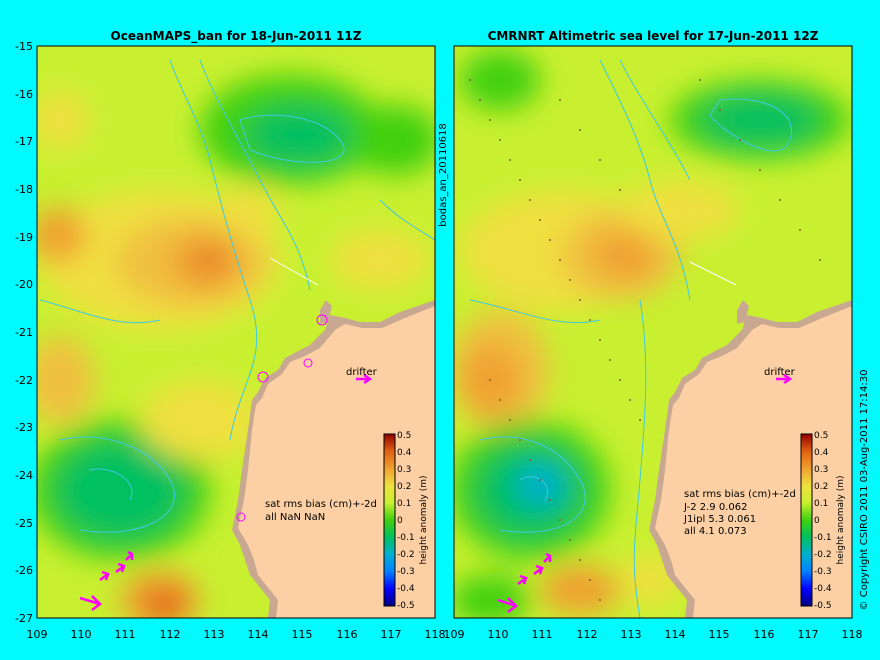 The width and height of the screenshot is (880, 660). I want to click on left-drifter-tracks, so click(226, 492).